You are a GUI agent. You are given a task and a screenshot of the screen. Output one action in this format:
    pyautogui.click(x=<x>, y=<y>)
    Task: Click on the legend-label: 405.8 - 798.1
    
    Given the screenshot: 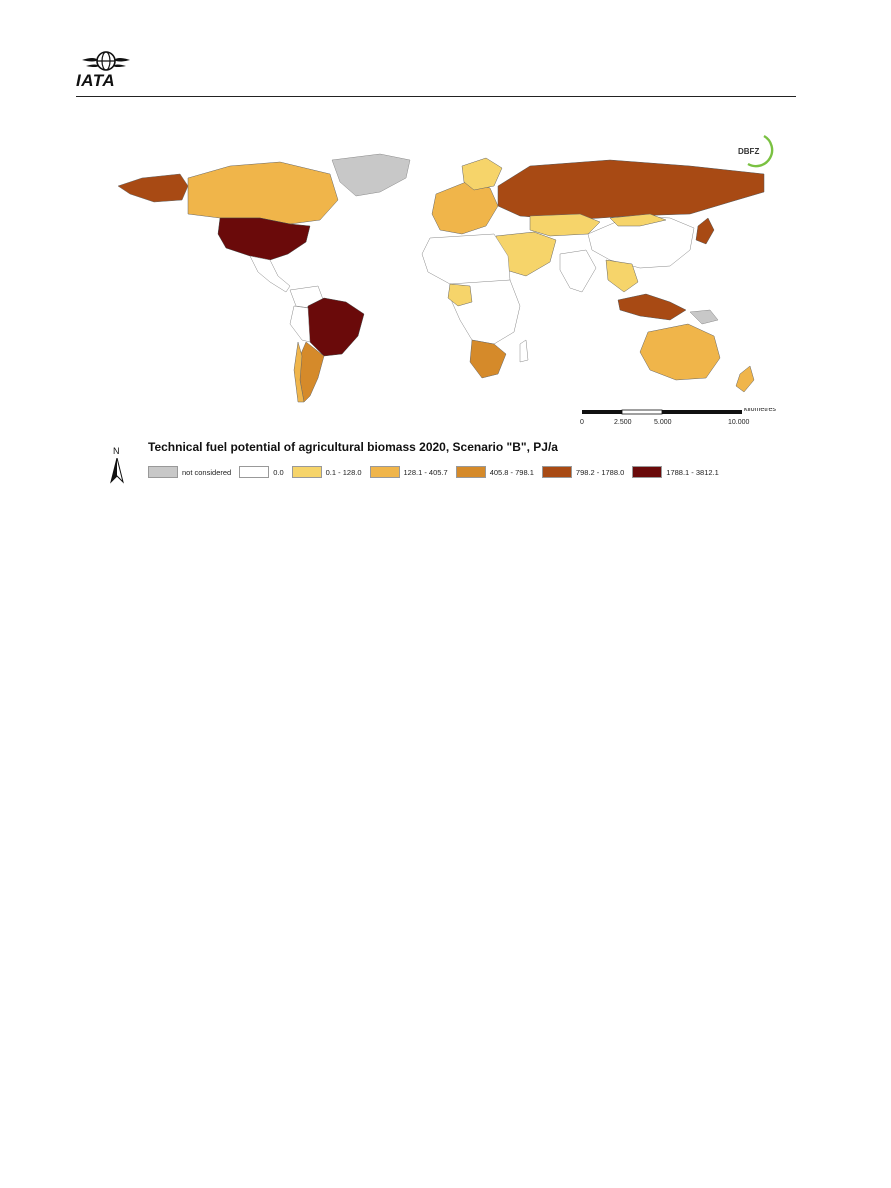 What is the action you would take?
    pyautogui.click(x=511, y=472)
    